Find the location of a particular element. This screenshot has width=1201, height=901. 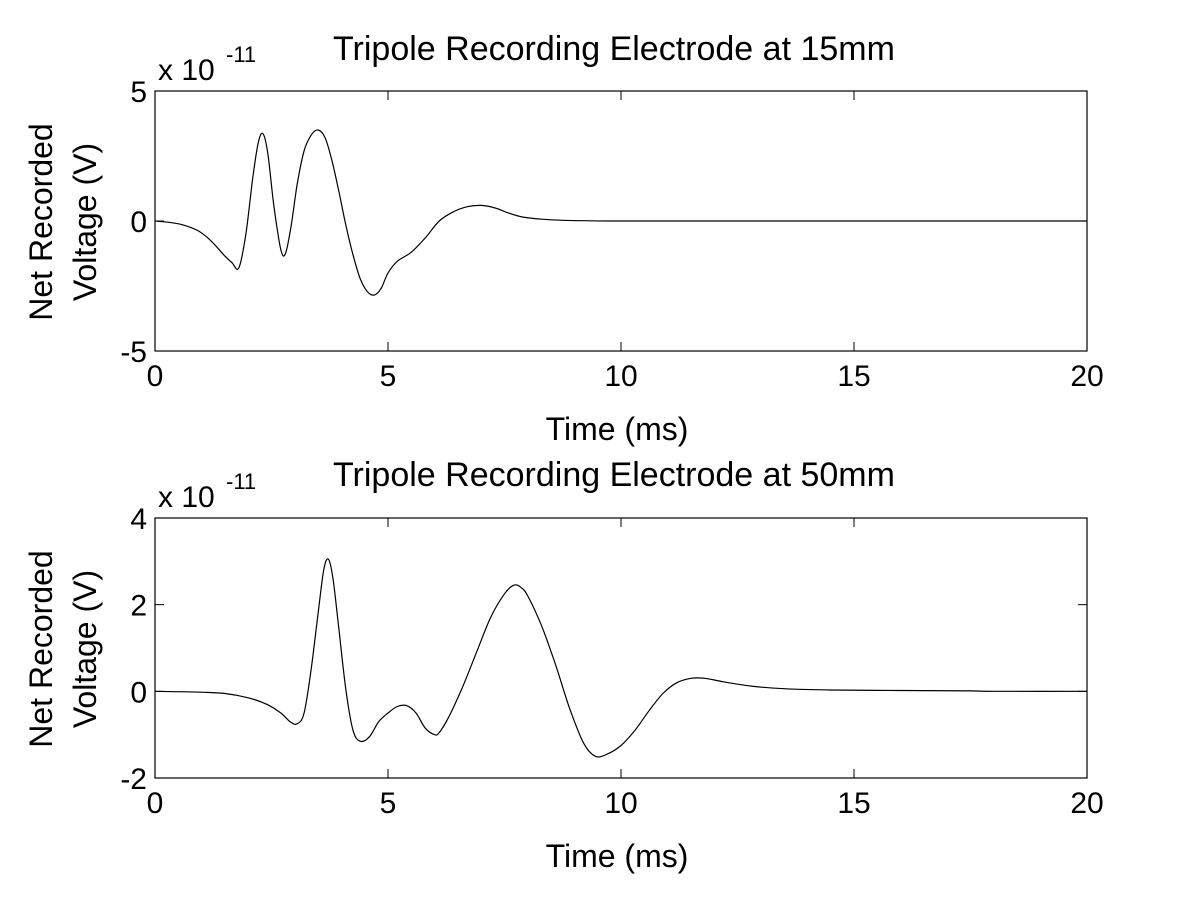

chart-title: Tripole Recording Electrode at 15mm is located at coordinates (614, 49).